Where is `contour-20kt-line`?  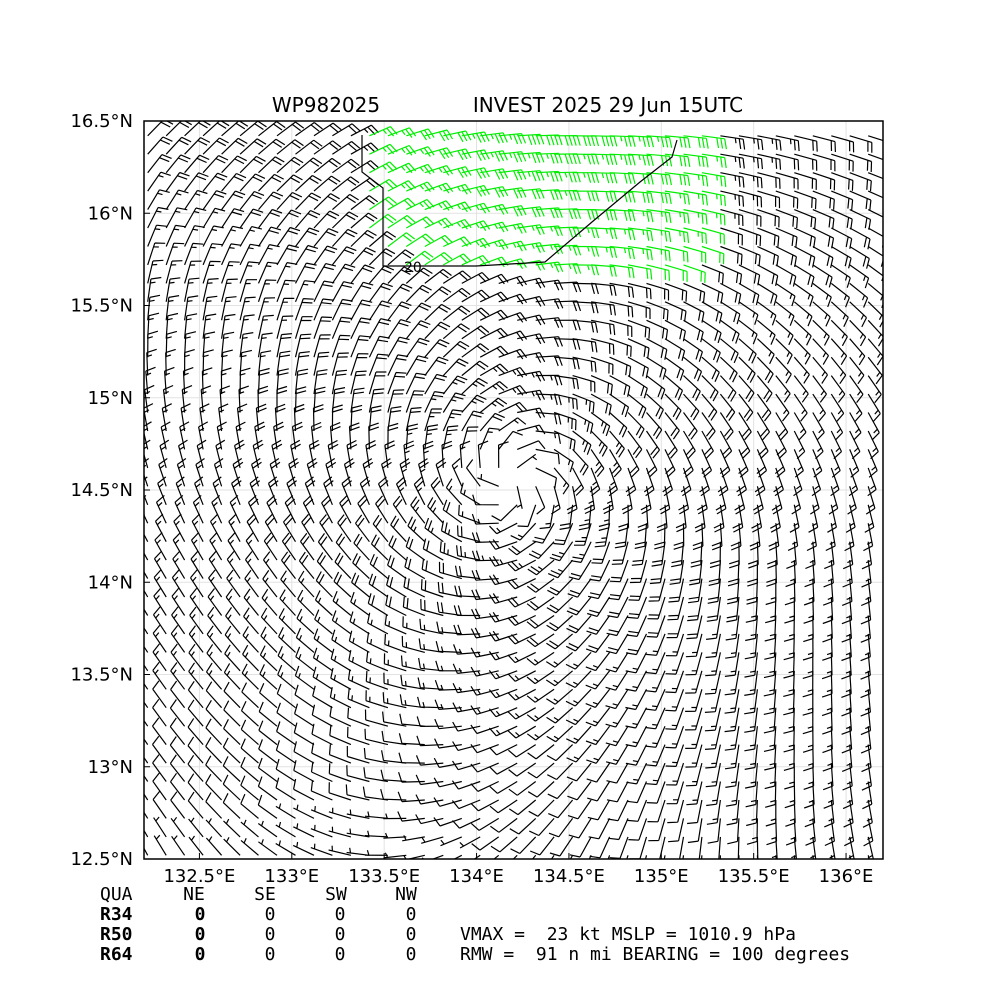
contour-20kt-line is located at coordinates (519, 201).